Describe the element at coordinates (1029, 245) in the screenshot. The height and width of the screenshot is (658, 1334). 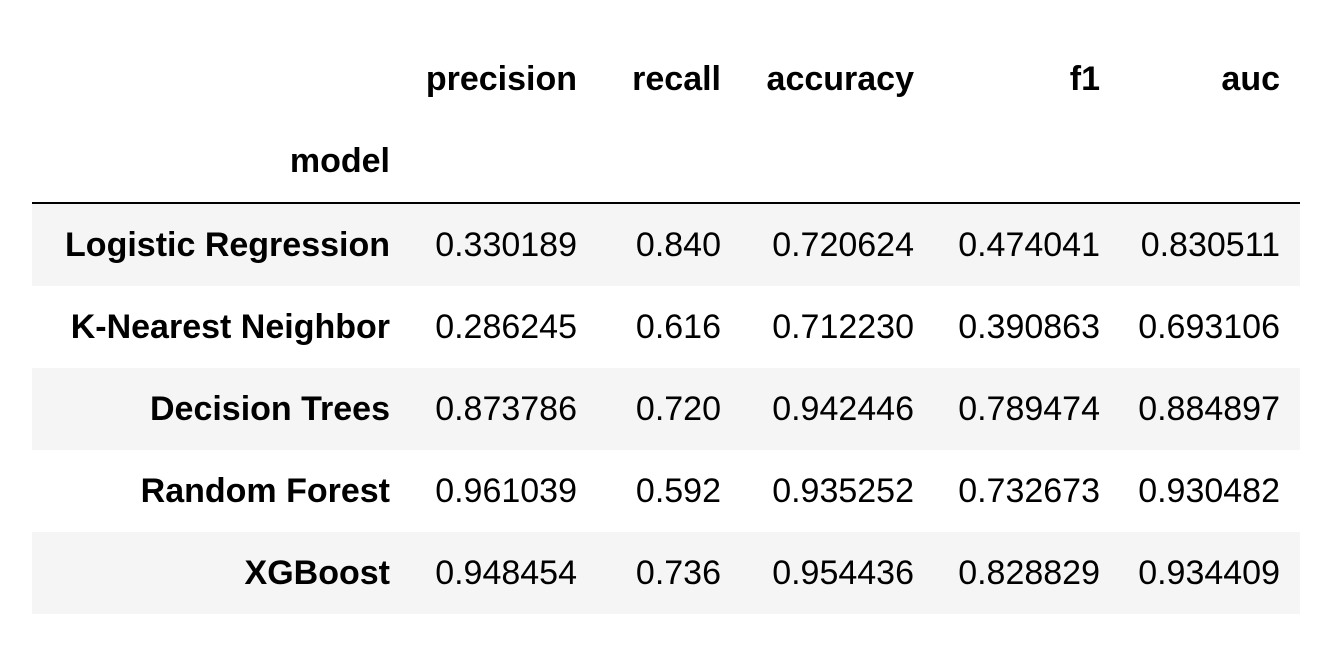
I see `cell-f1: 0.474041` at that location.